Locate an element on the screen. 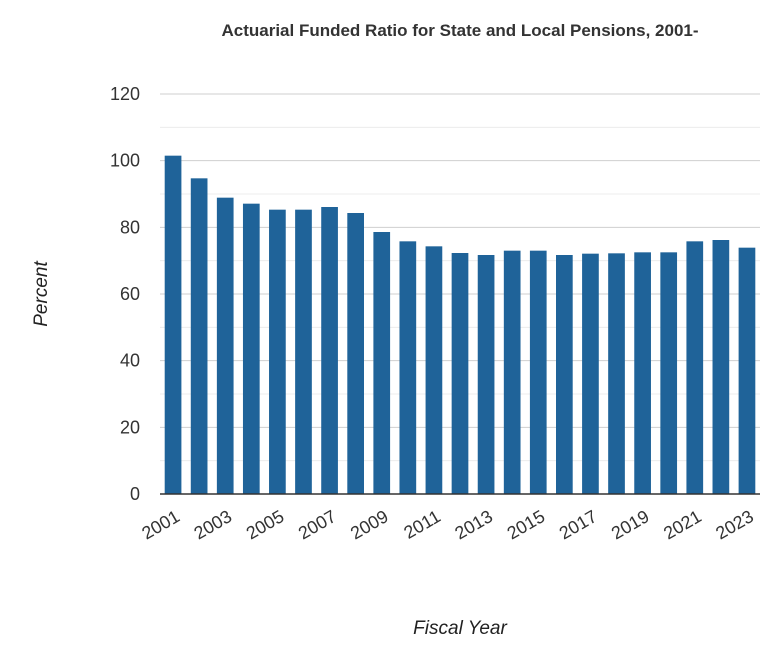 Image resolution: width=779 pixels, height=653 pixels. y-axis-ticks: 0 20 40 60 80 100 120 is located at coordinates (125, 294).